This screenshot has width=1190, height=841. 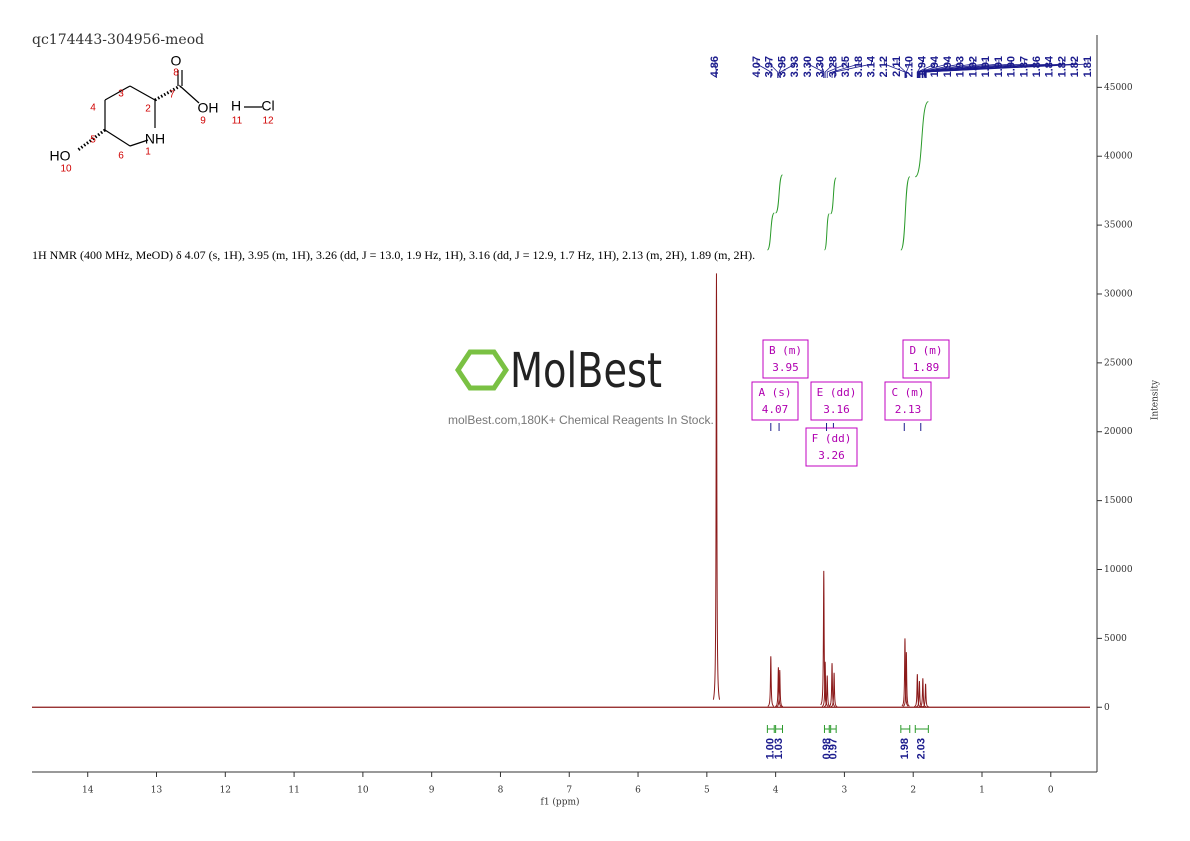 What do you see at coordinates (922, 748) in the screenshot?
I see `integral-label: 2.03` at bounding box center [922, 748].